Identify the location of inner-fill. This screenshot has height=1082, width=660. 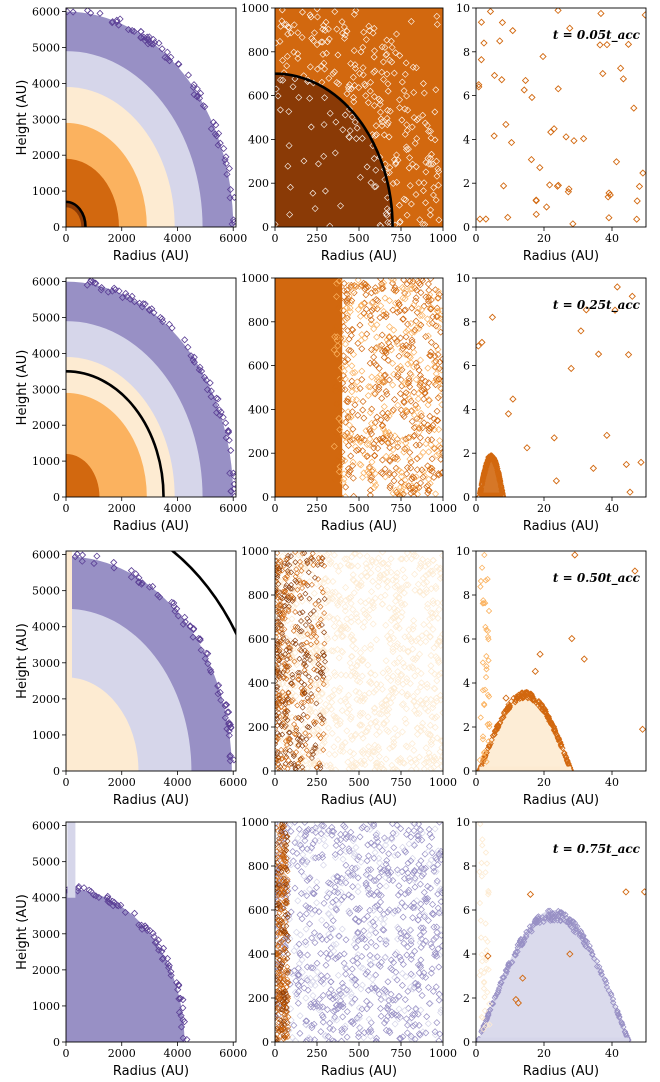
(309, 387).